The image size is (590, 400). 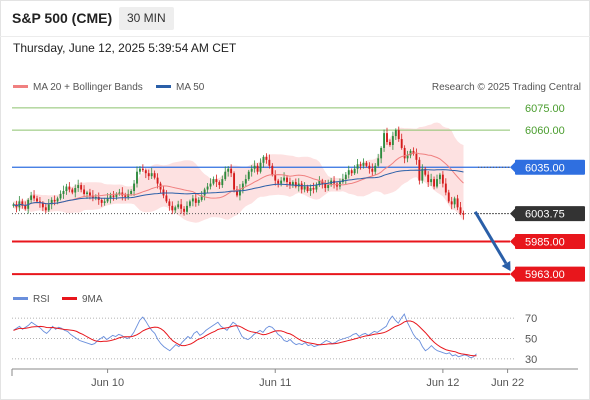 I want to click on level-label: 6003.75, so click(x=545, y=215).